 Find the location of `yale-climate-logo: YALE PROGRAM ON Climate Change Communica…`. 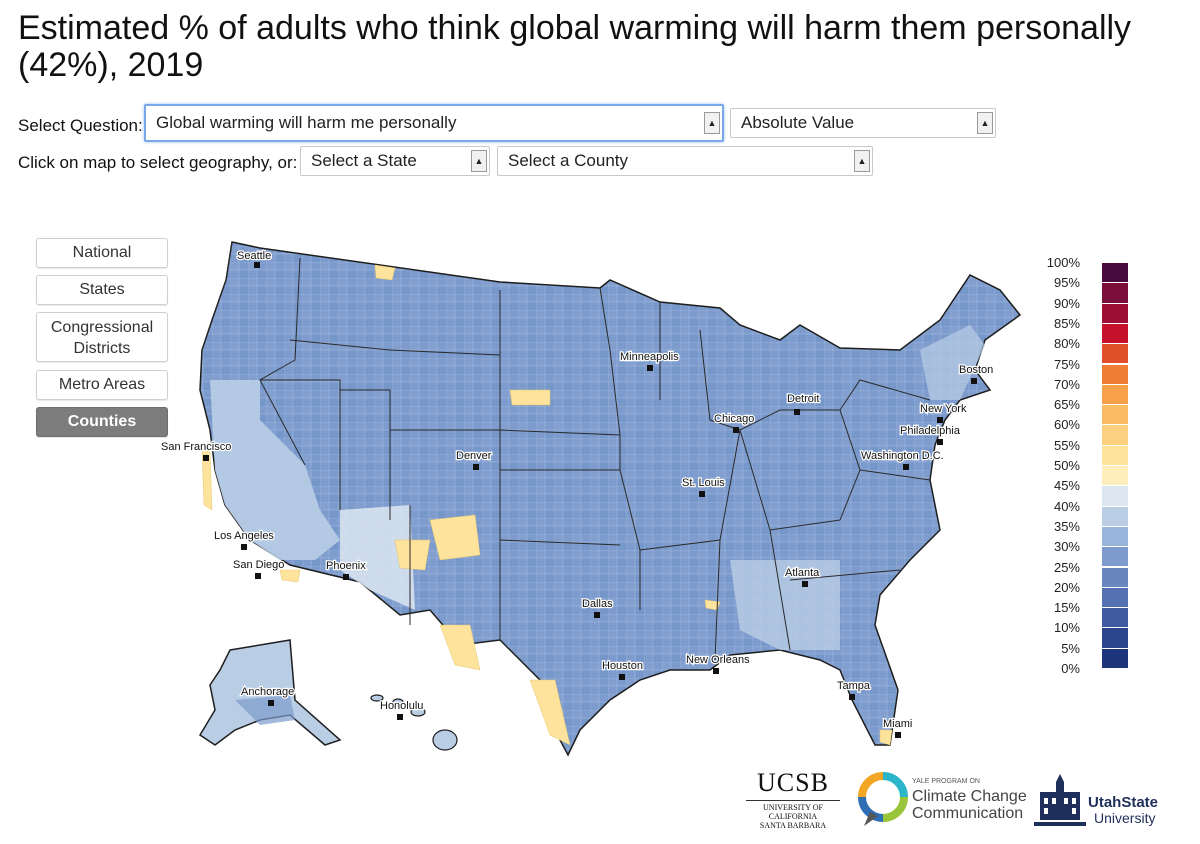

yale-climate-logo: YALE PROGRAM ON Climate Change Communica… is located at coordinates (943, 802).